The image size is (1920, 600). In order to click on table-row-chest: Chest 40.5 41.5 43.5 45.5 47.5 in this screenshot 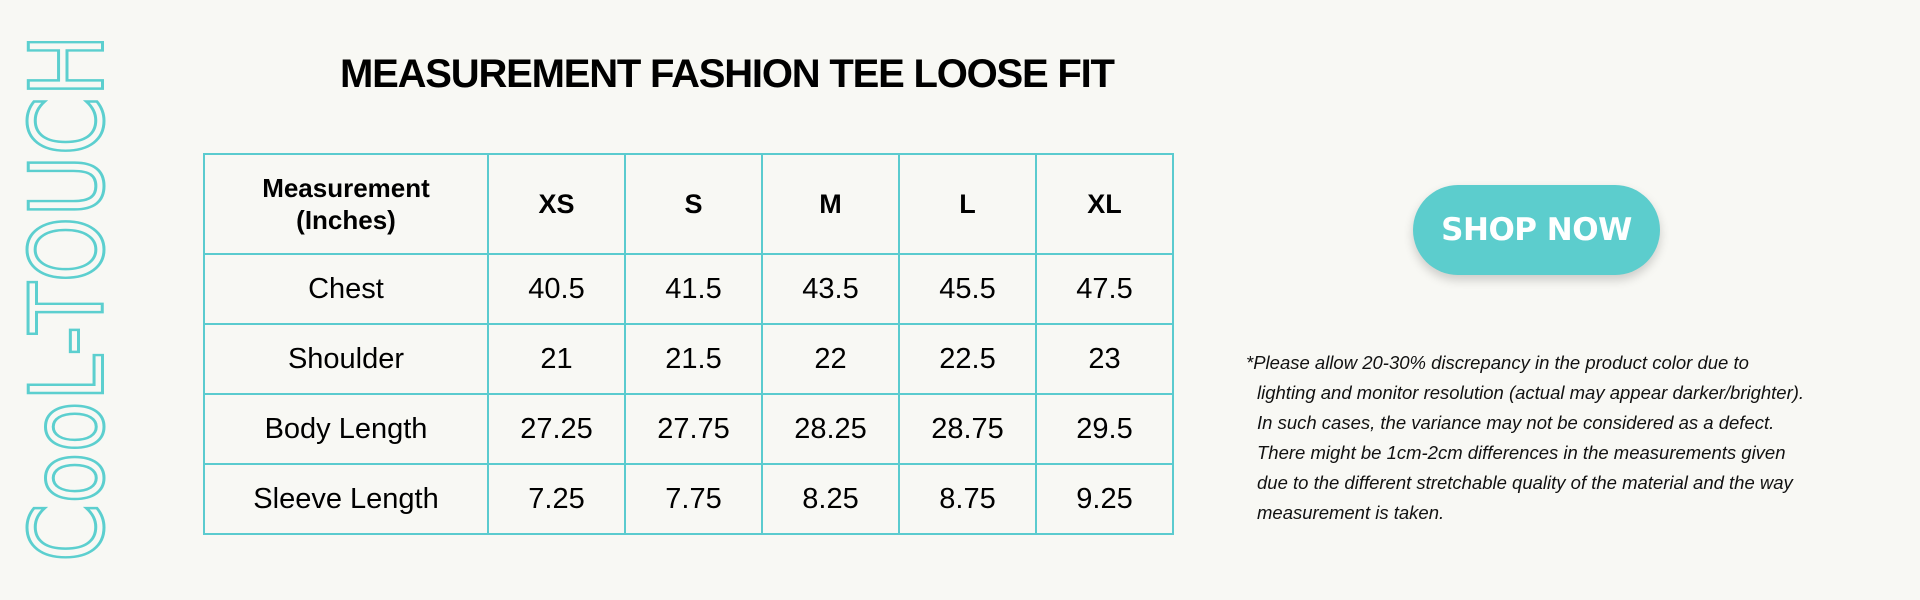, I will do `click(688, 289)`.